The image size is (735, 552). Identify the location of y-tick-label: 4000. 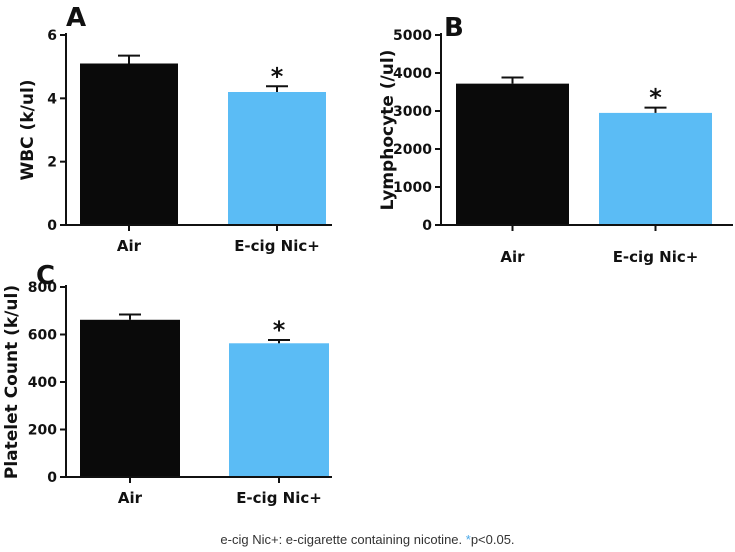
(412, 74).